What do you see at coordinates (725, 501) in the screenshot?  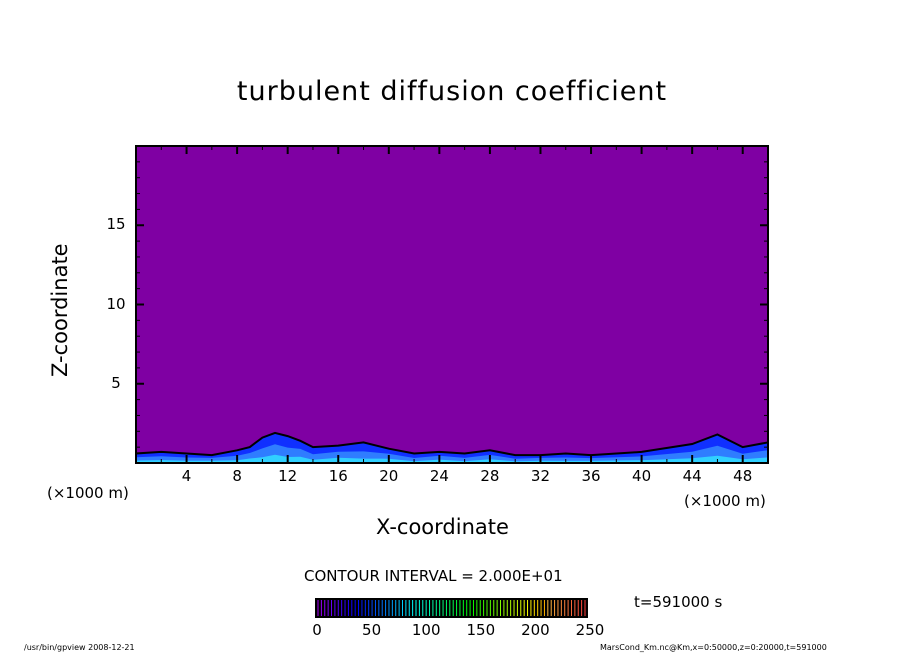 I see `x-unit-right: (×1000 m)` at bounding box center [725, 501].